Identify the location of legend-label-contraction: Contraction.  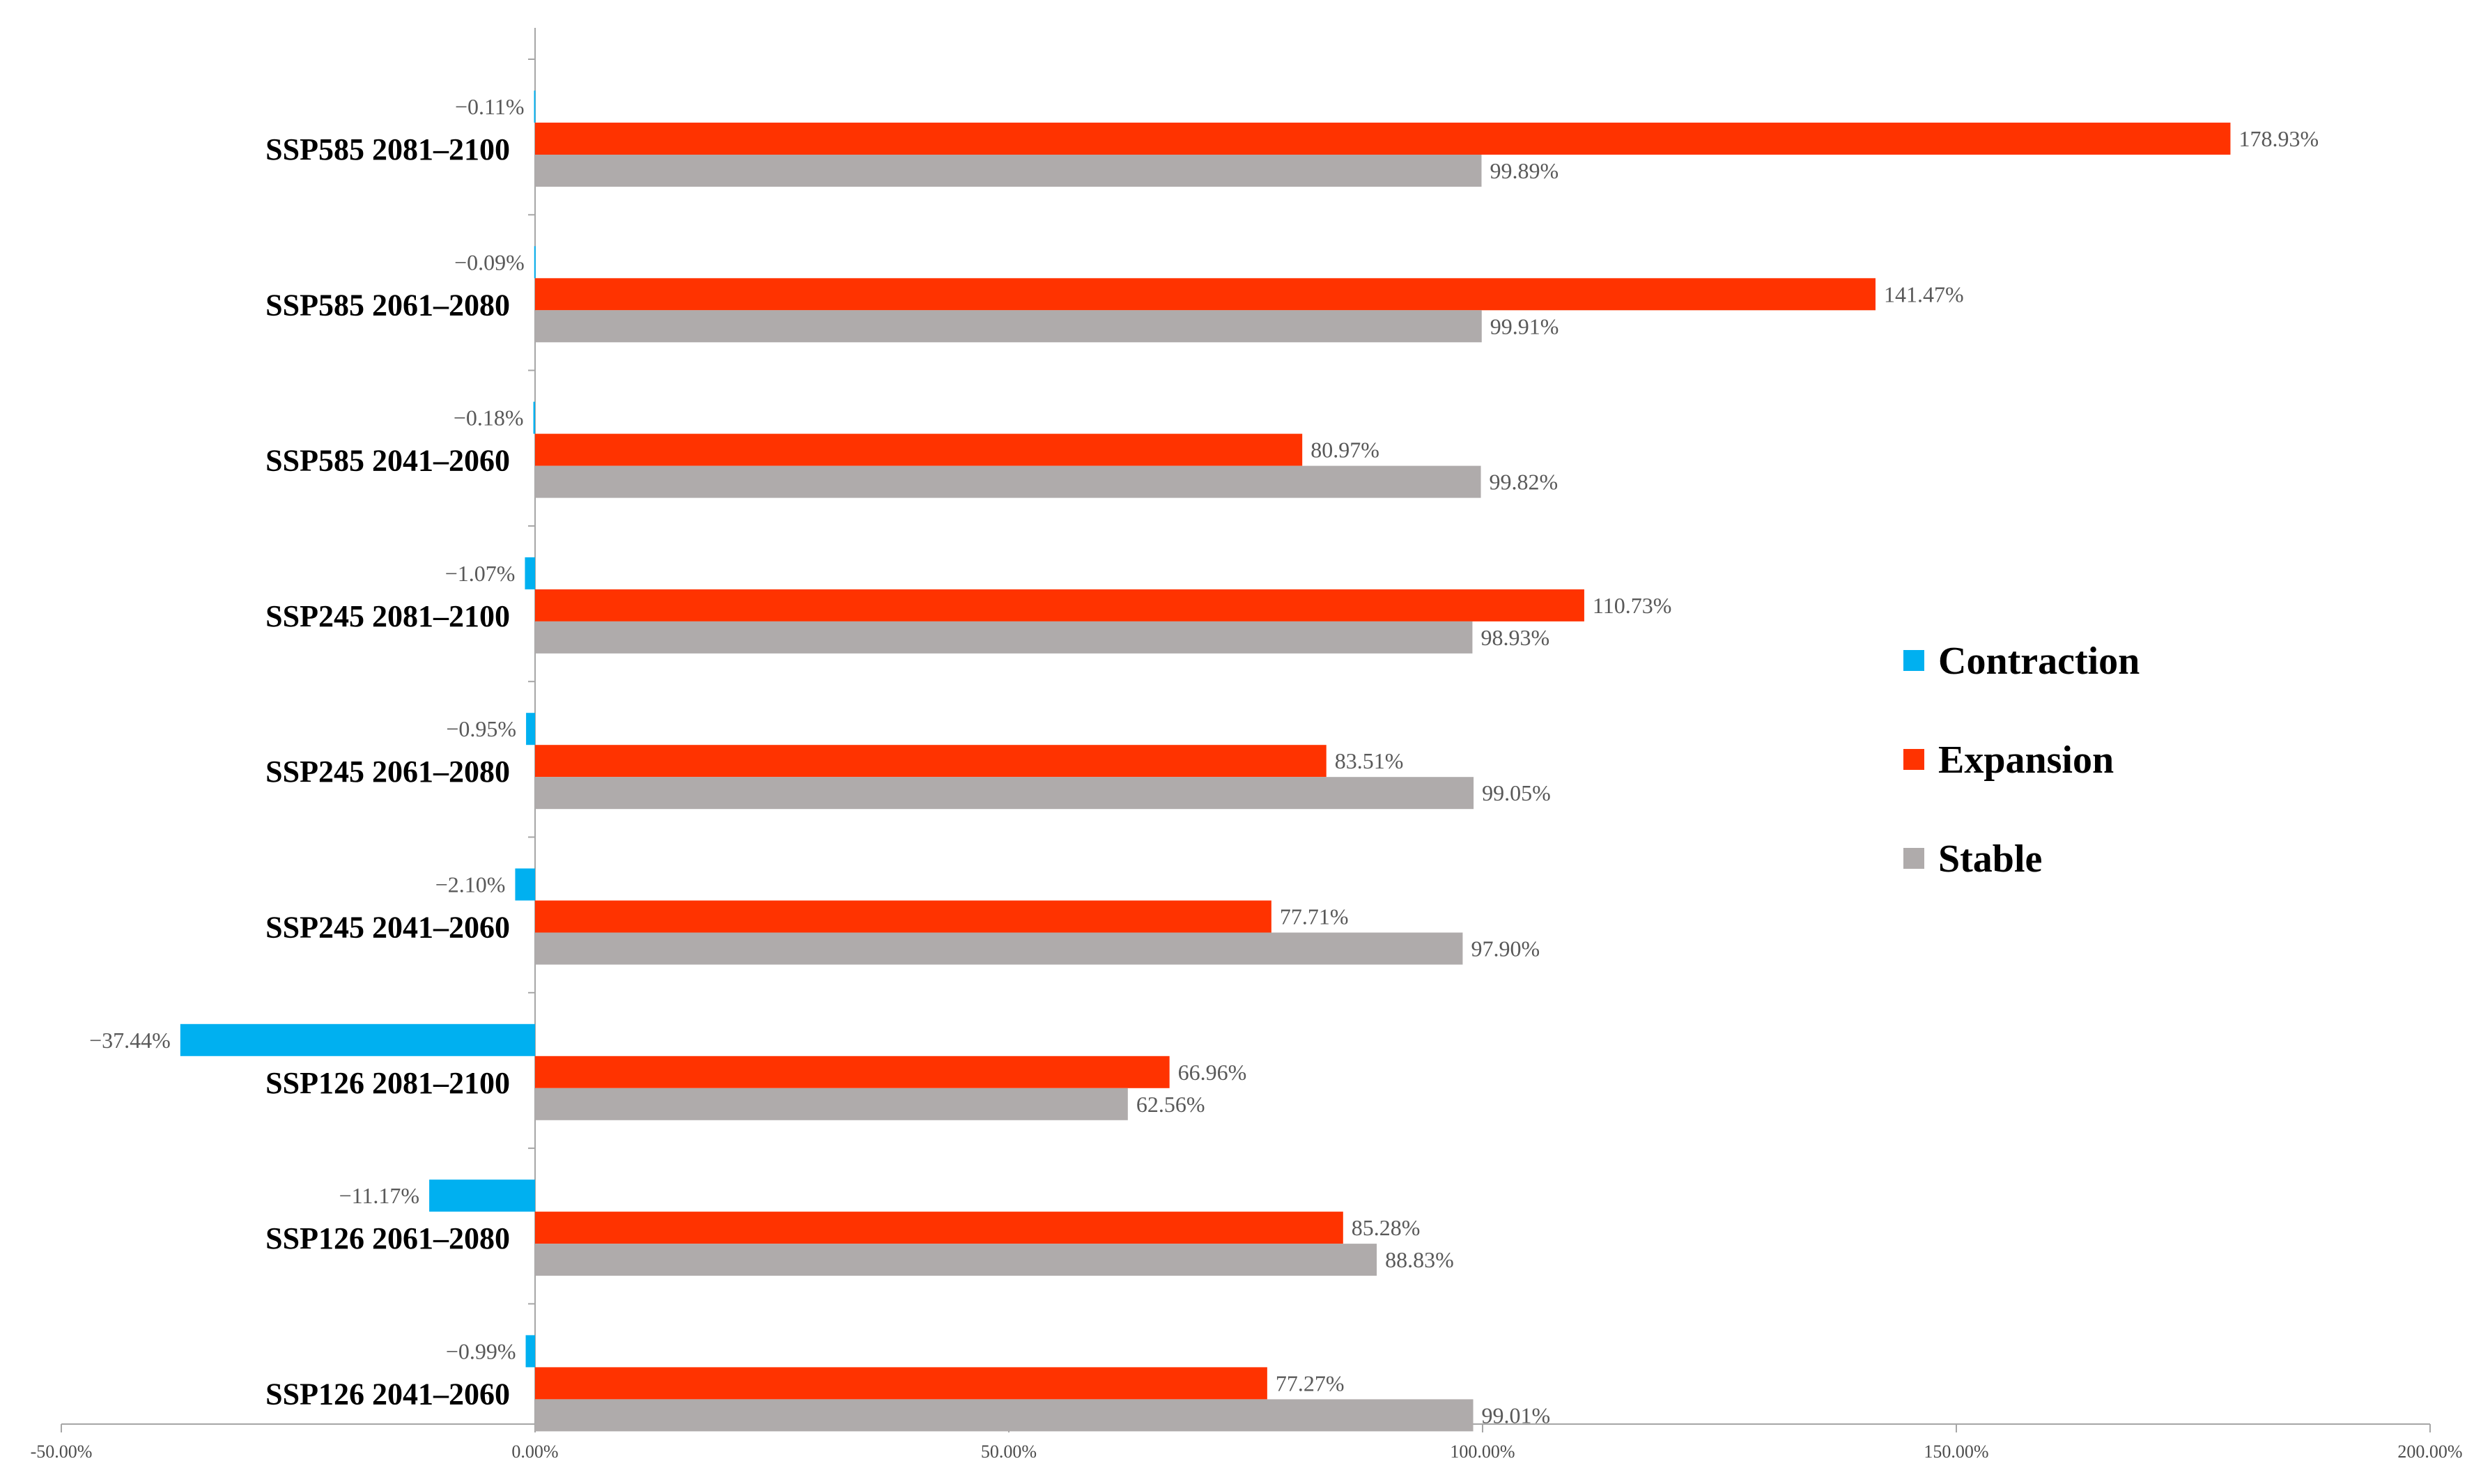
(2039, 661).